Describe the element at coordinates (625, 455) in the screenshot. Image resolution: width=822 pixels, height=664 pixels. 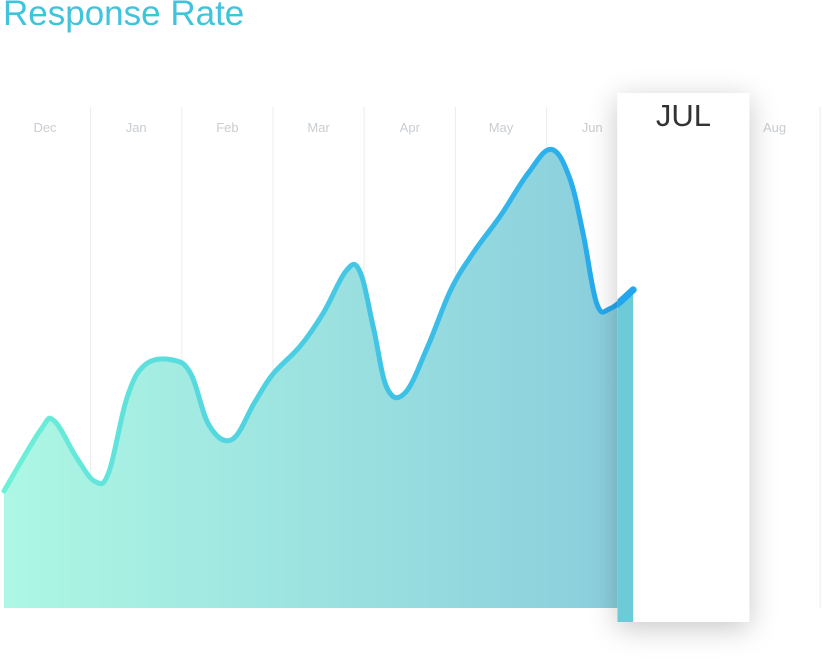
I see `highlight-area` at that location.